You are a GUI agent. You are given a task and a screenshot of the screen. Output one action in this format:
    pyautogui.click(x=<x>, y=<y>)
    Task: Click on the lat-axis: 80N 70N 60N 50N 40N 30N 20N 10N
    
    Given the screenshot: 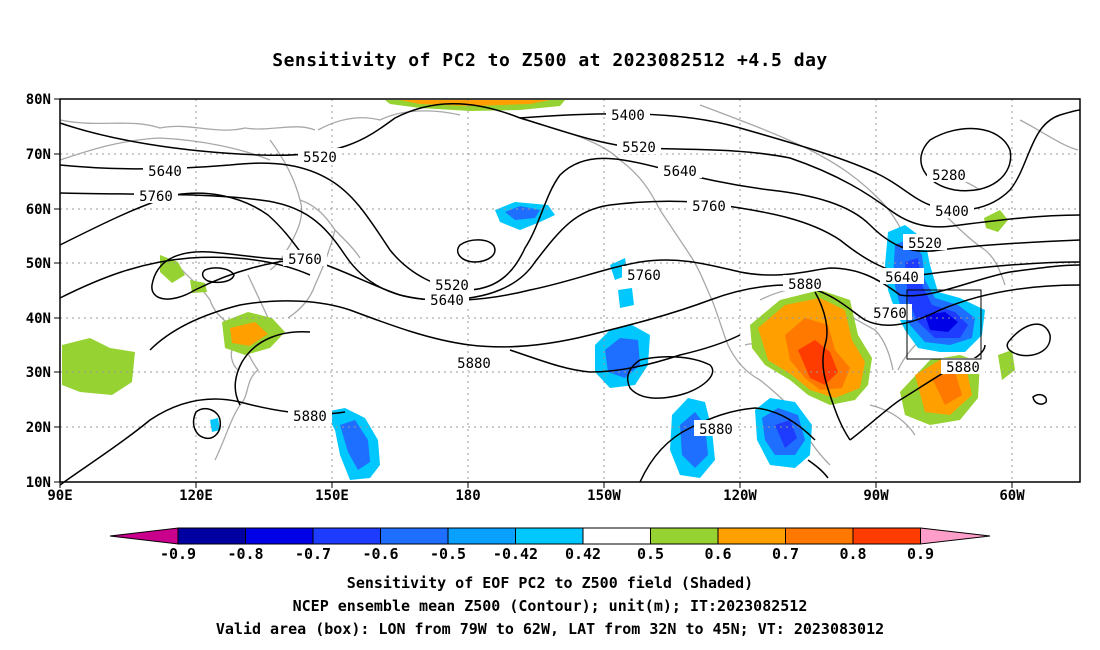 What is the action you would take?
    pyautogui.click(x=43, y=291)
    